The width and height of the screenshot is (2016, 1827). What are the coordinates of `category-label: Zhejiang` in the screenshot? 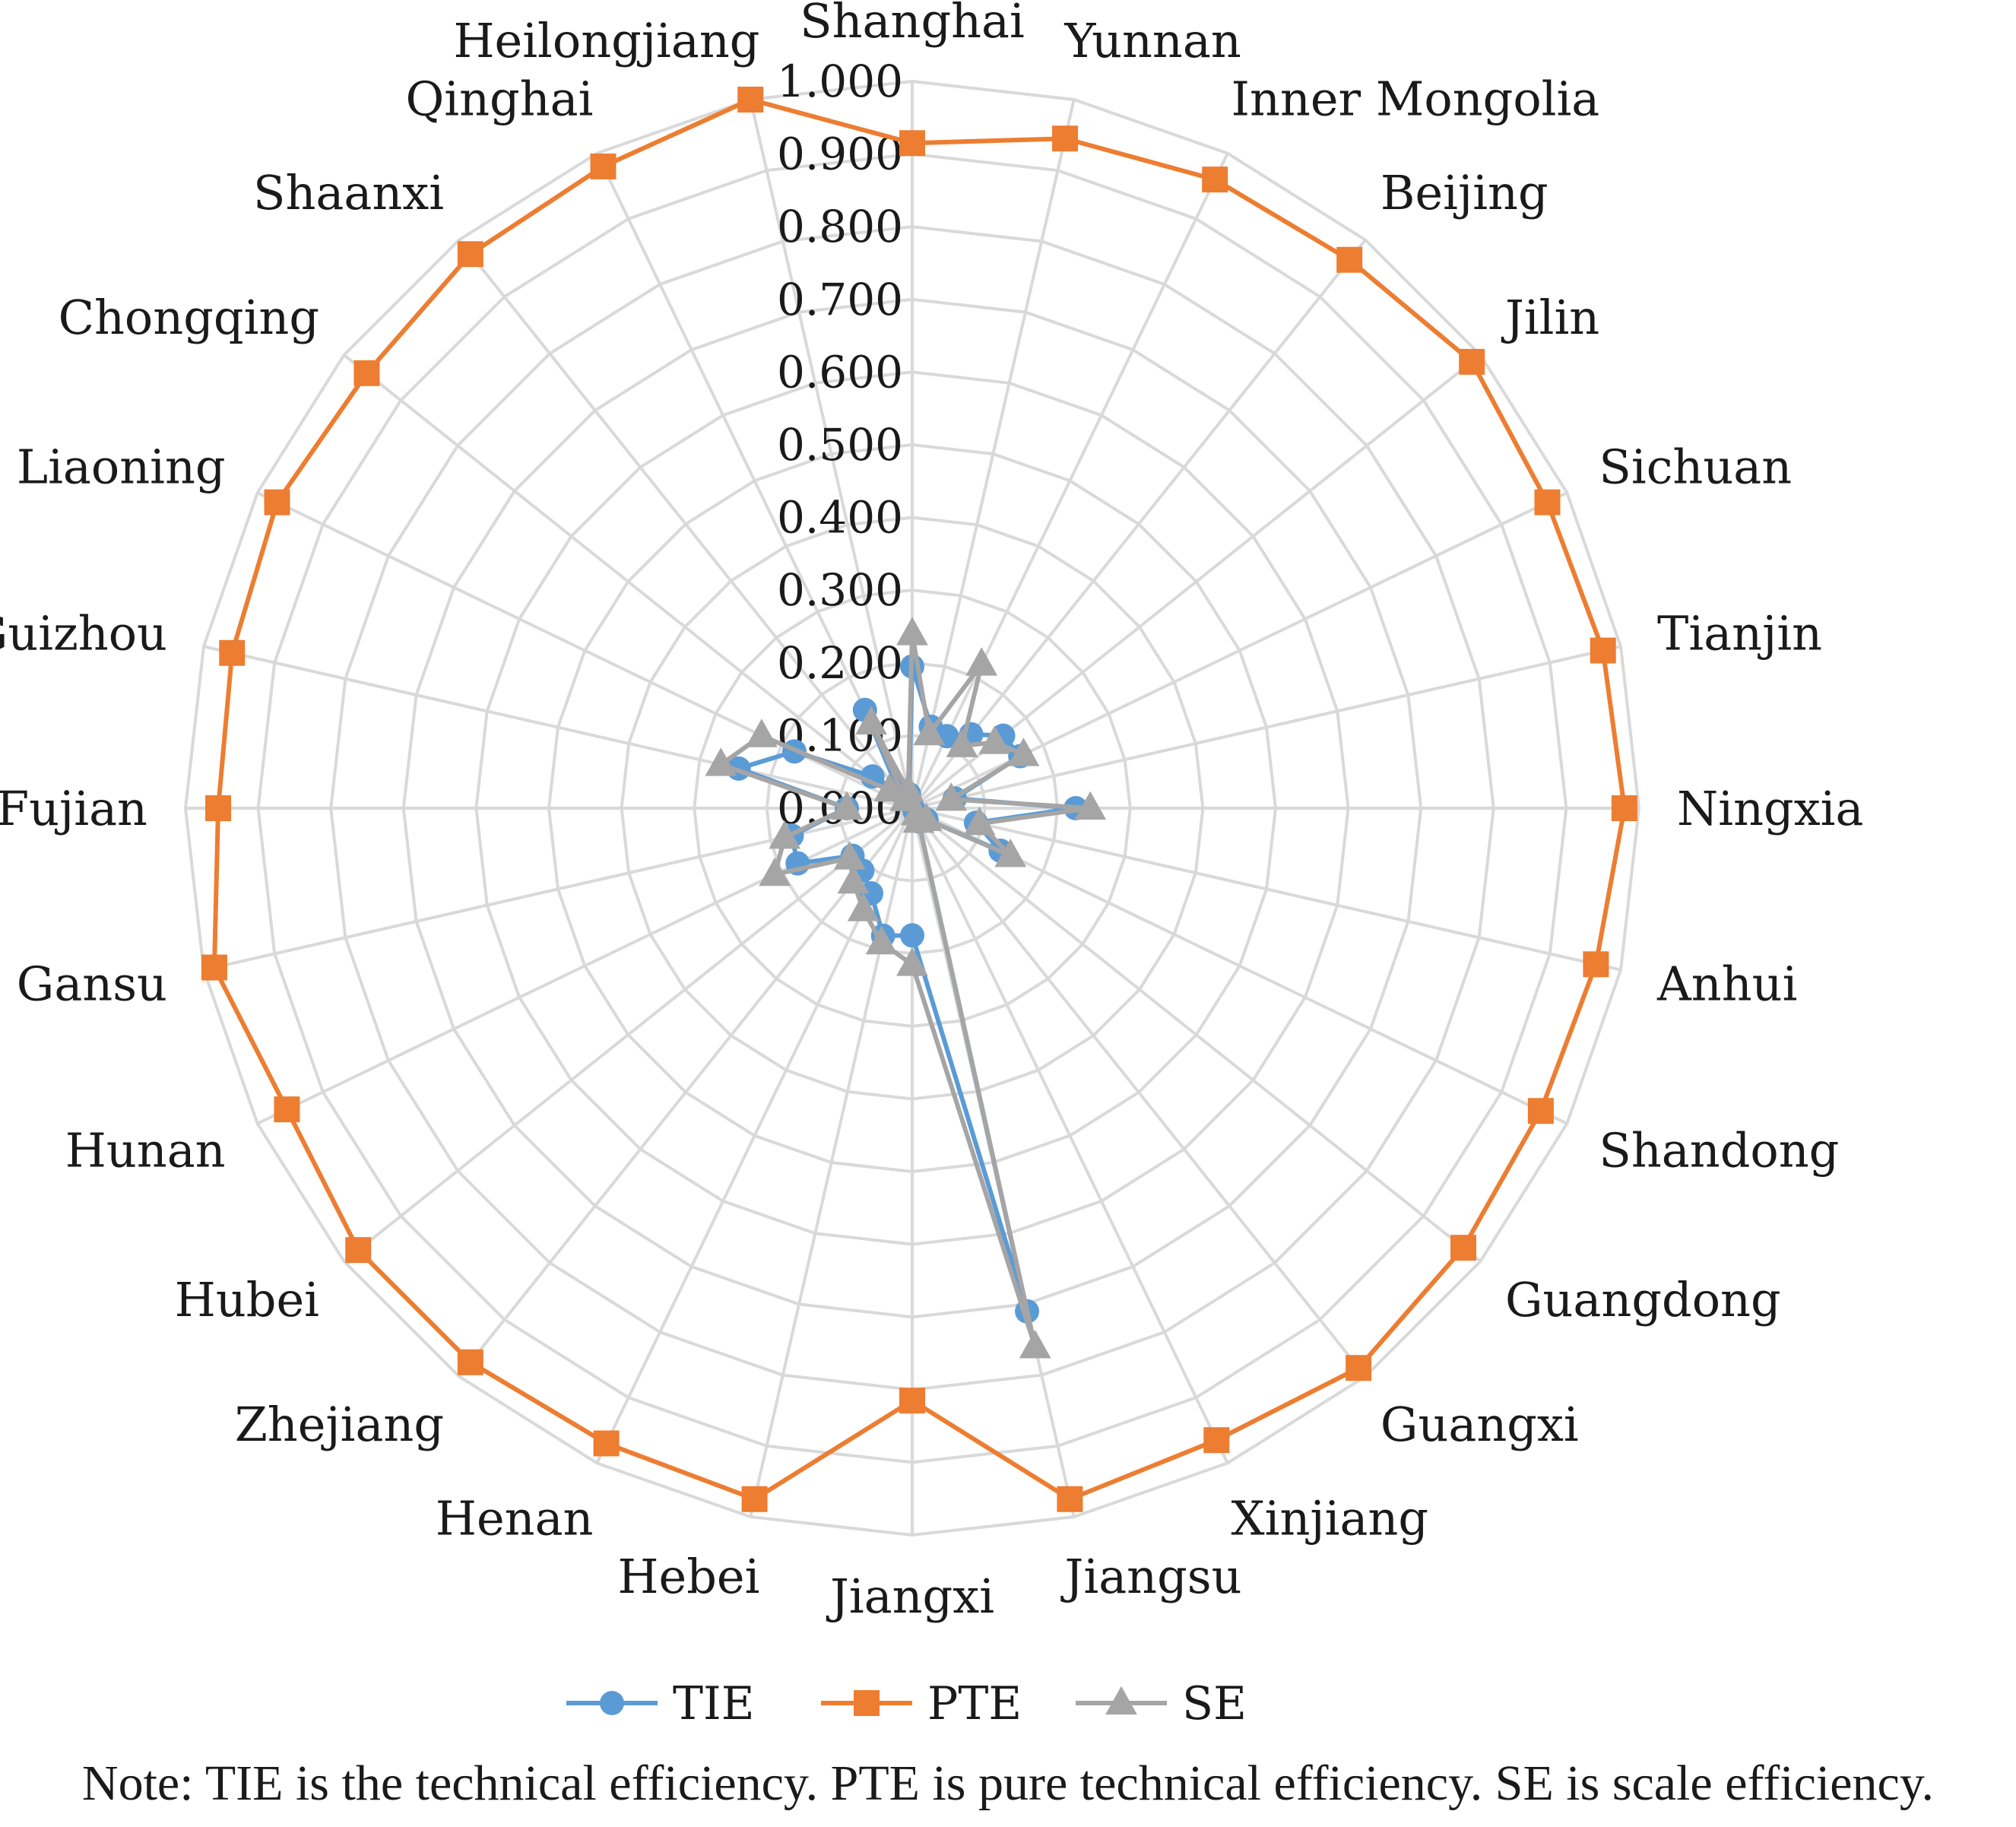 It's located at (339, 1424).